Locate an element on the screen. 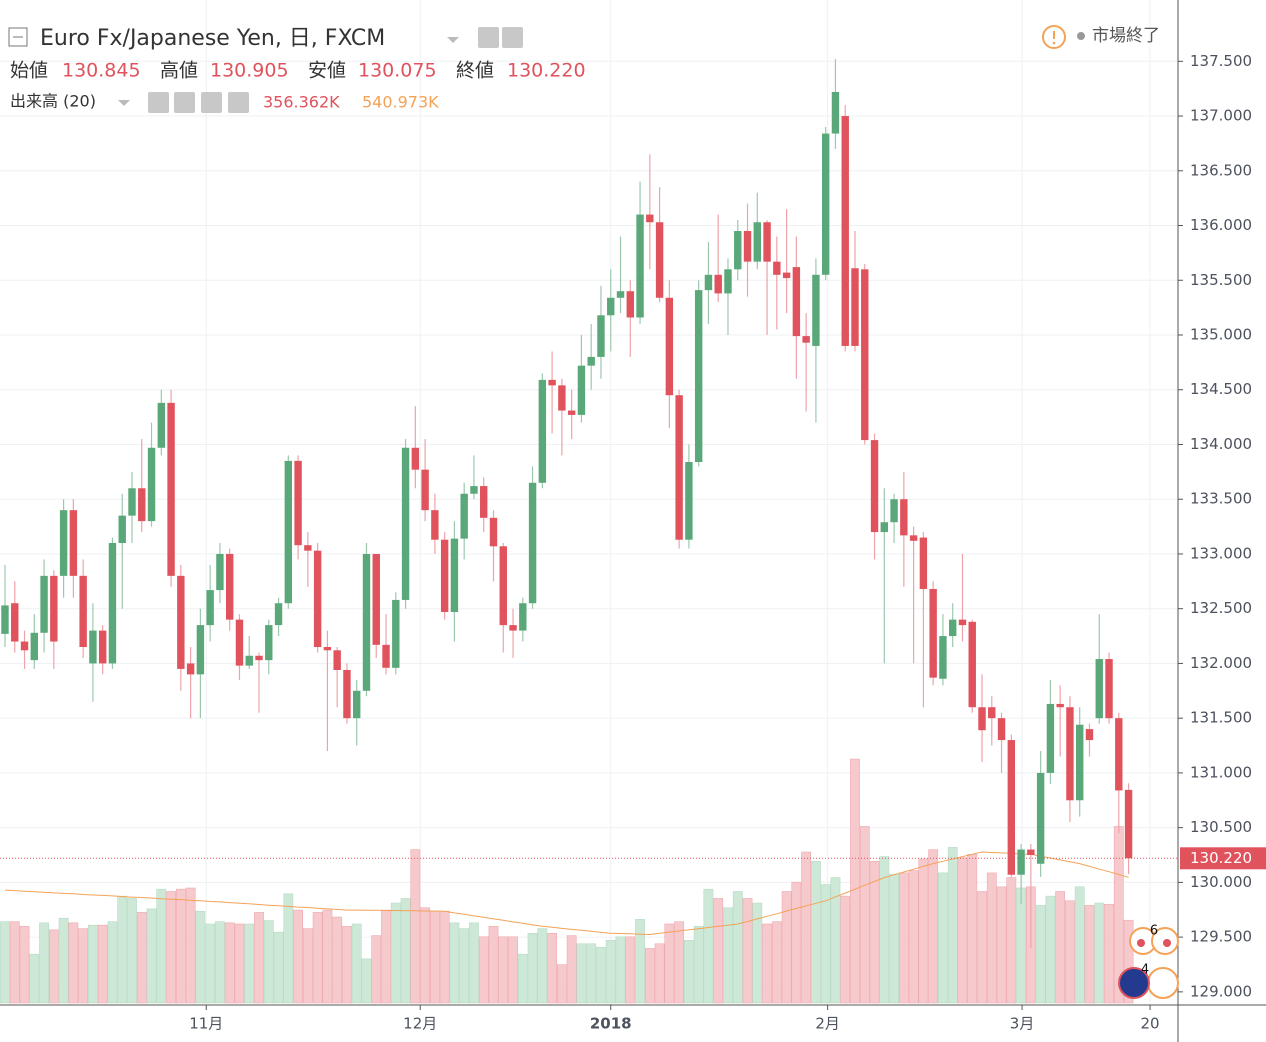 The height and width of the screenshot is (1042, 1266). y-tick-label: 129.500 is located at coordinates (1221, 937).